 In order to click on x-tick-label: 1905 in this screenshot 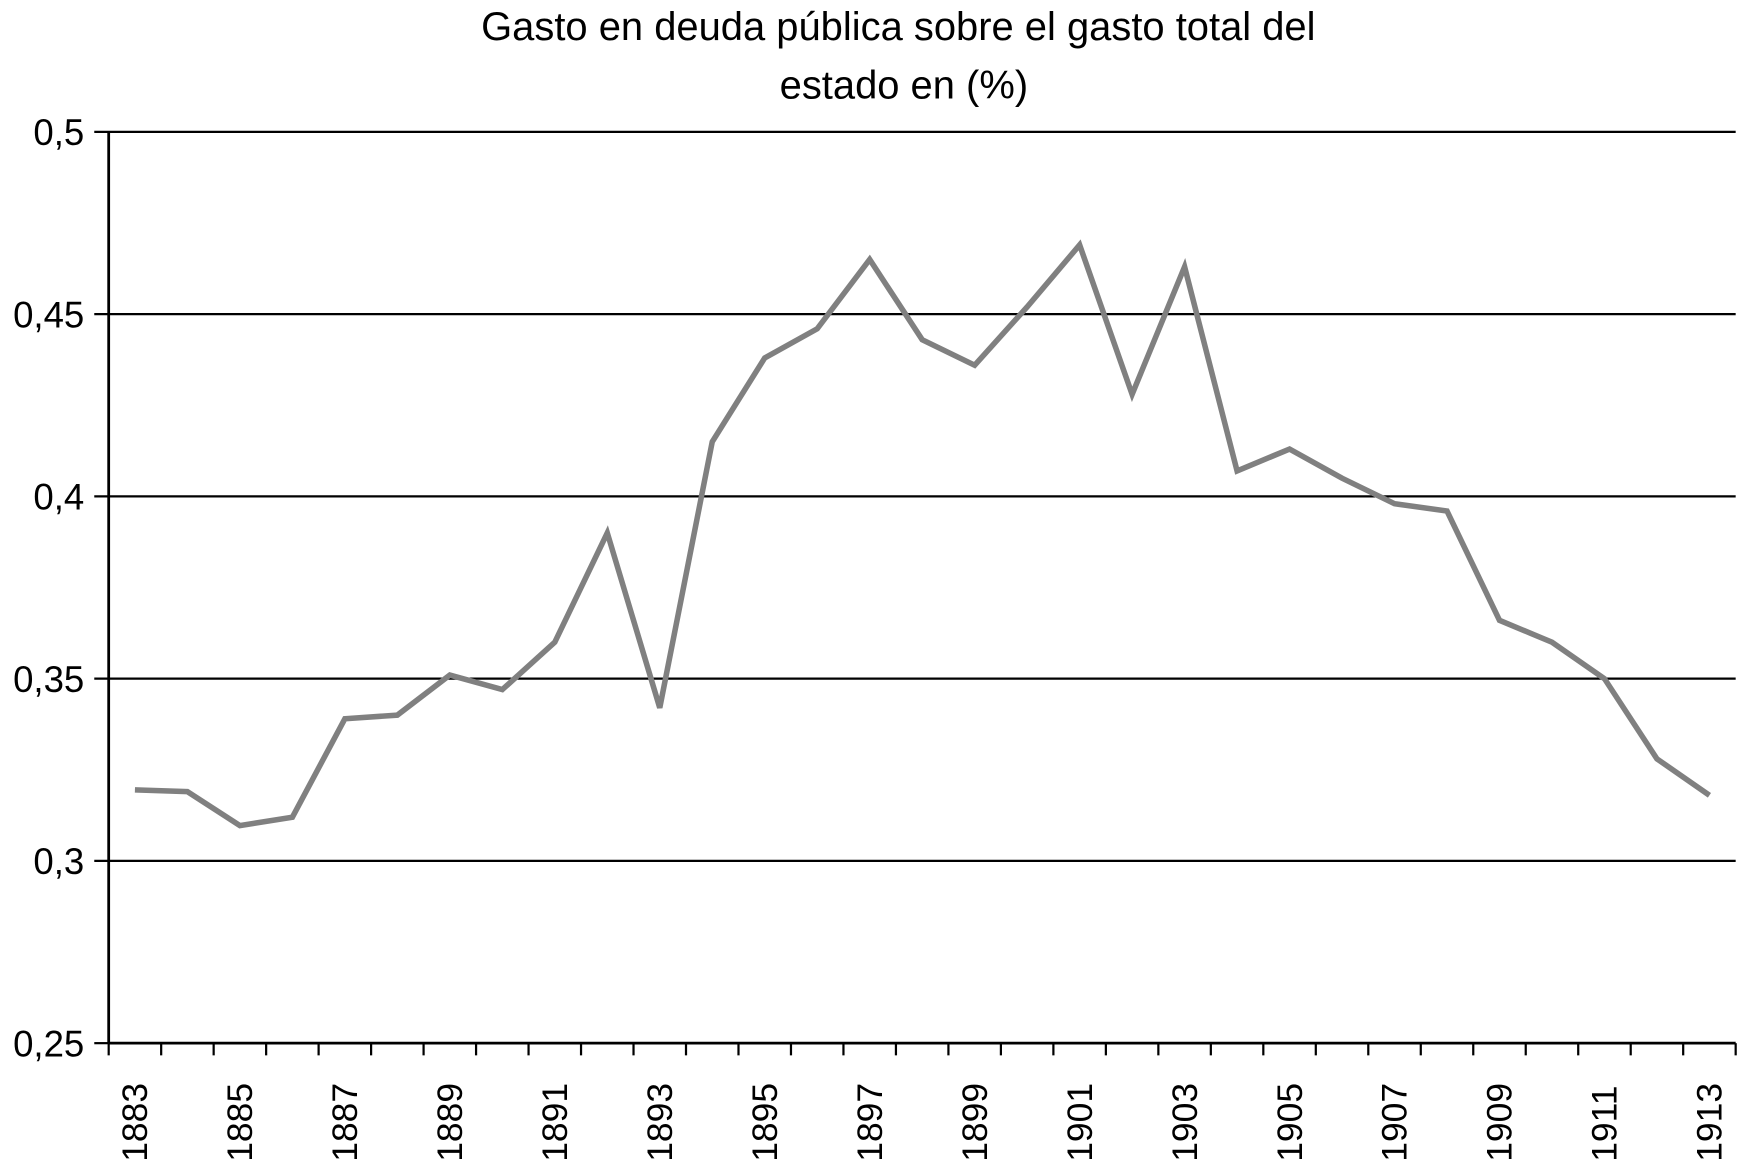, I will do `click(1290, 1122)`.